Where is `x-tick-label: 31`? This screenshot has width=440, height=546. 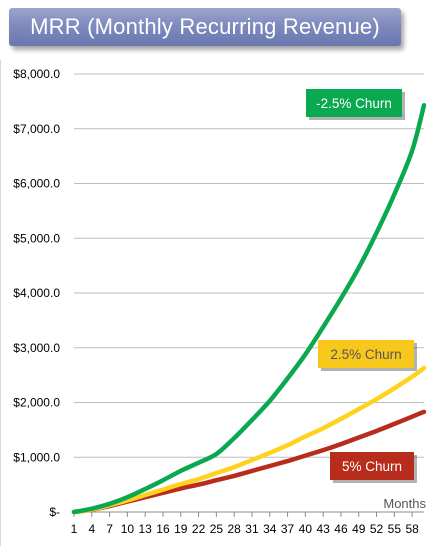
x-tick-label: 31 is located at coordinates (252, 529).